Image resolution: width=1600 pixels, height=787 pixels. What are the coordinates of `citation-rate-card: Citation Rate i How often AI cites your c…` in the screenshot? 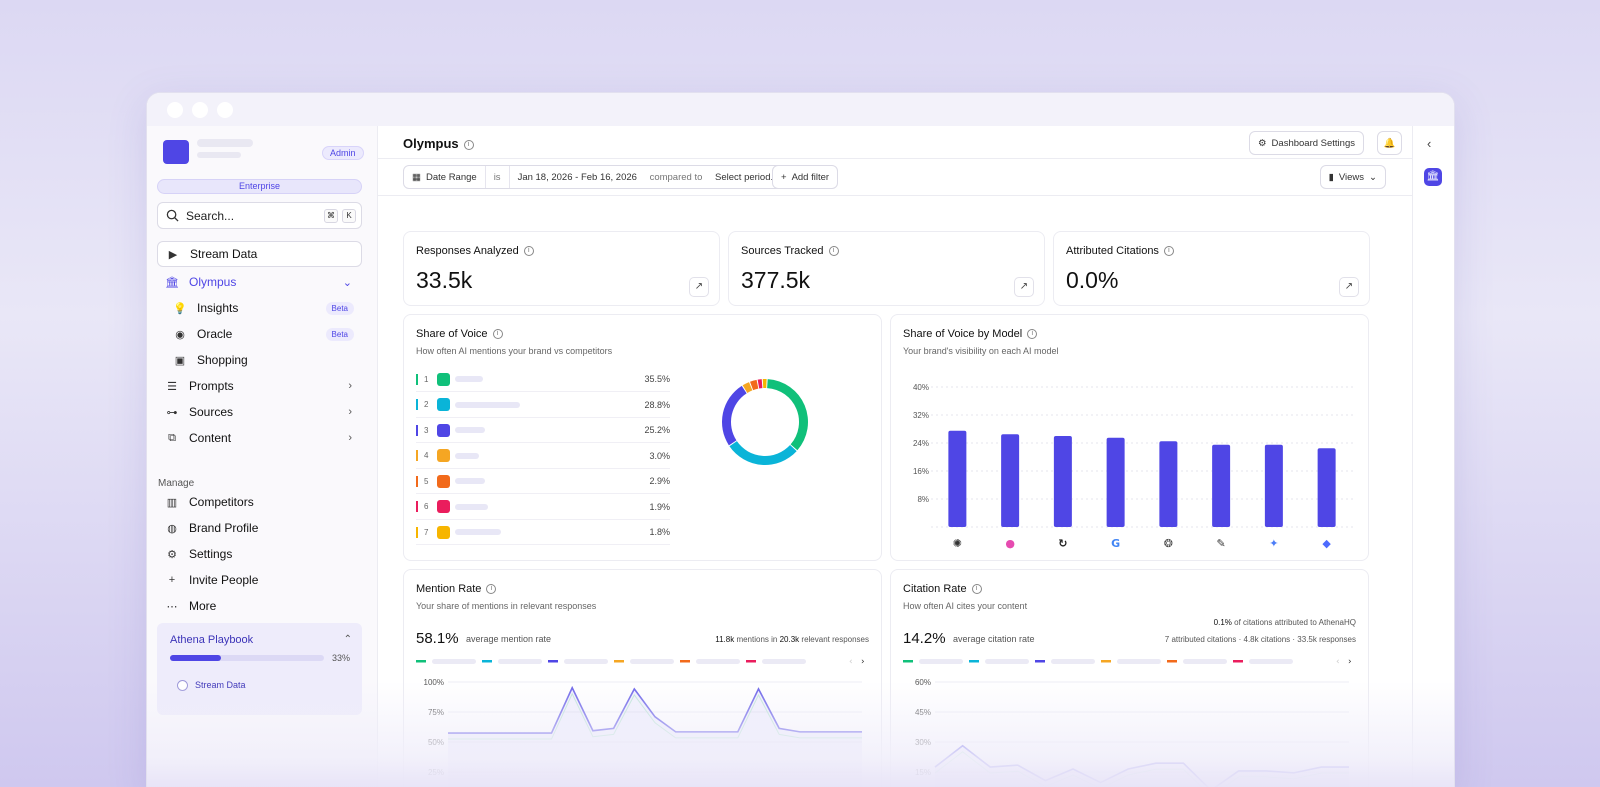 It's located at (1129, 678).